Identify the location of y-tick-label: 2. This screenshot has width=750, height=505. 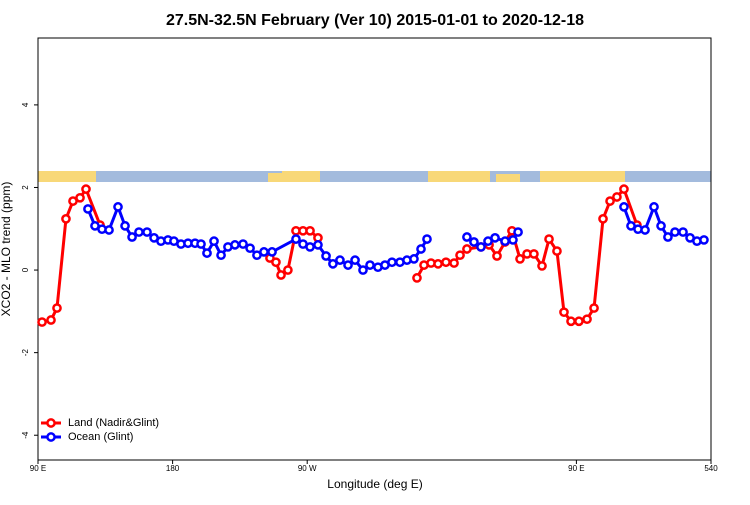
(25, 187).